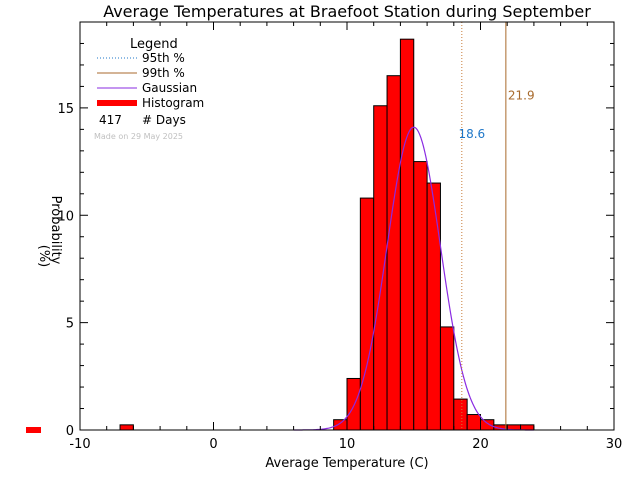  I want to click on x-tick-label: 0, so click(213, 444).